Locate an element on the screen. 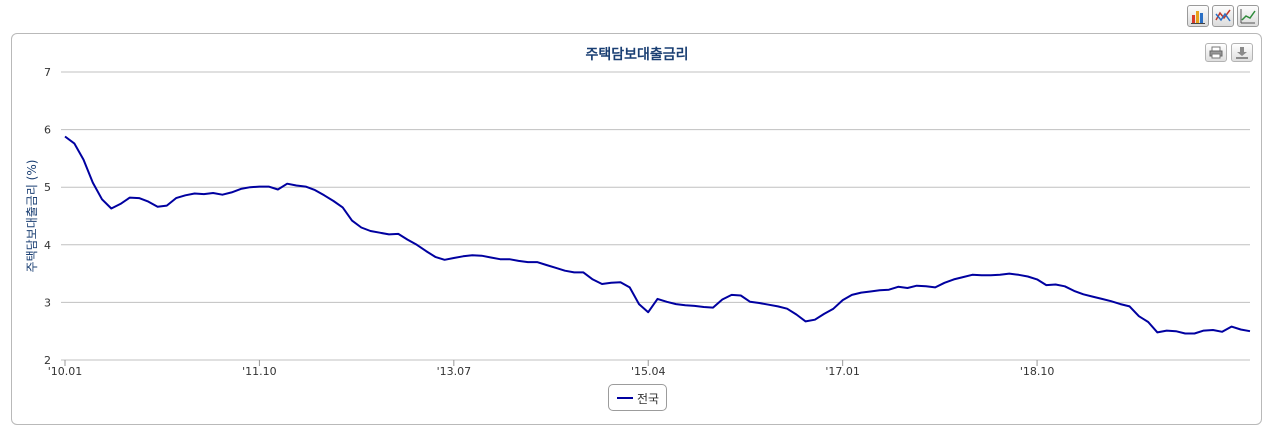 Image resolution: width=1280 pixels, height=431 pixels. legend-series-label: 전국 is located at coordinates (648, 399).